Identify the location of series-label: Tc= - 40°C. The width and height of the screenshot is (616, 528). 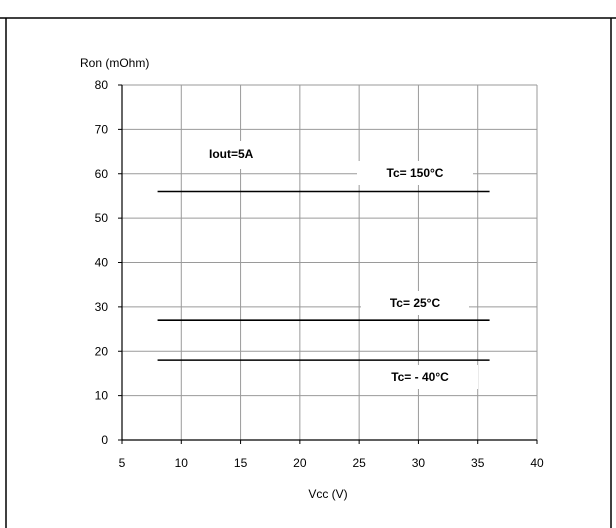
(420, 377).